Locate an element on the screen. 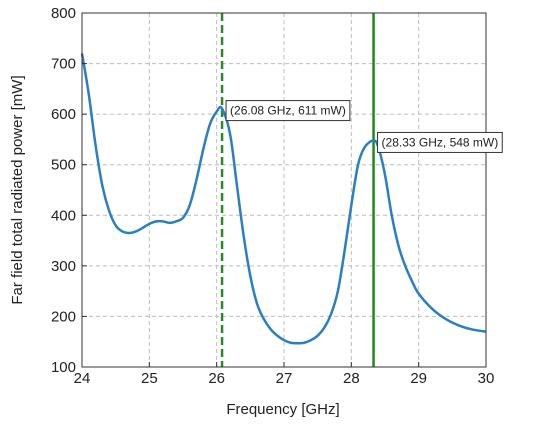  x-tick-label: 25 is located at coordinates (149, 378).